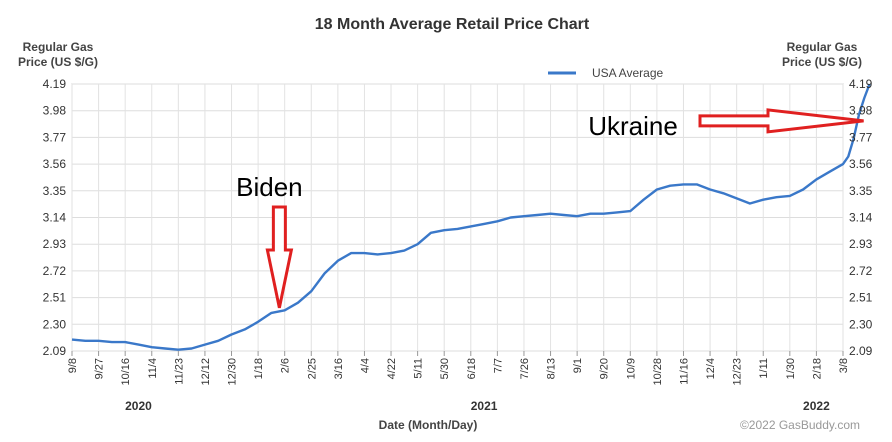 The width and height of the screenshot is (892, 442). I want to click on x-tick-label: 10/9, so click(631, 368).